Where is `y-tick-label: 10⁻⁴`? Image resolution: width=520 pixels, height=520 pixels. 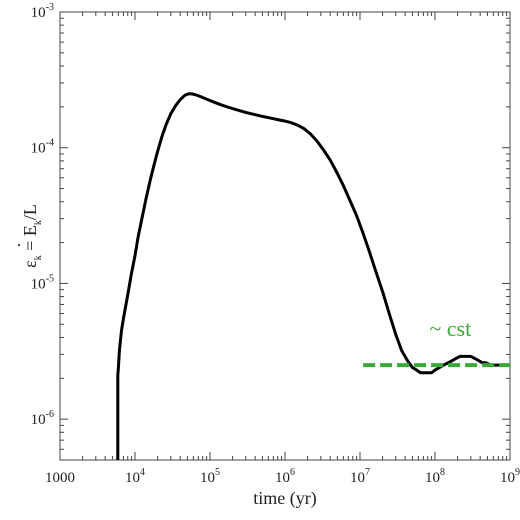
y-tick-label: 10⁻⁴ is located at coordinates (42, 147).